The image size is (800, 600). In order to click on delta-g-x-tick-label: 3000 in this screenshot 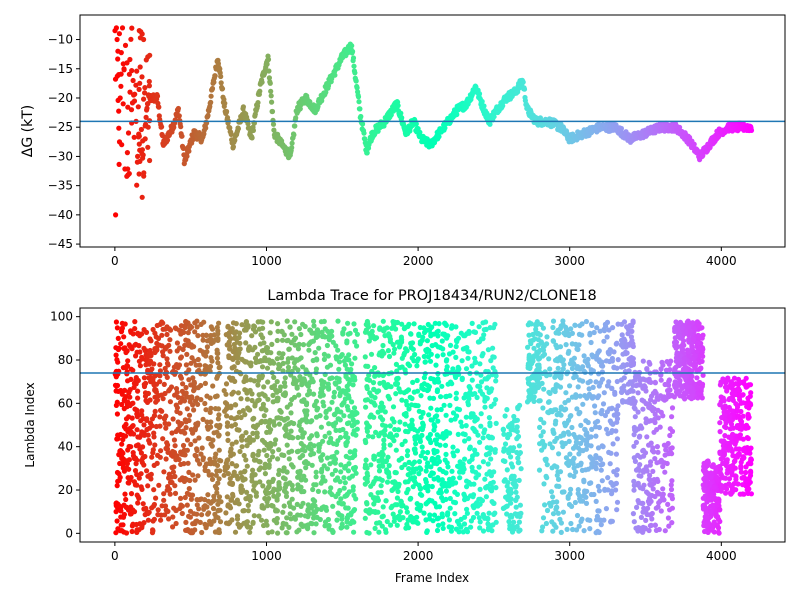, I will do `click(569, 261)`.